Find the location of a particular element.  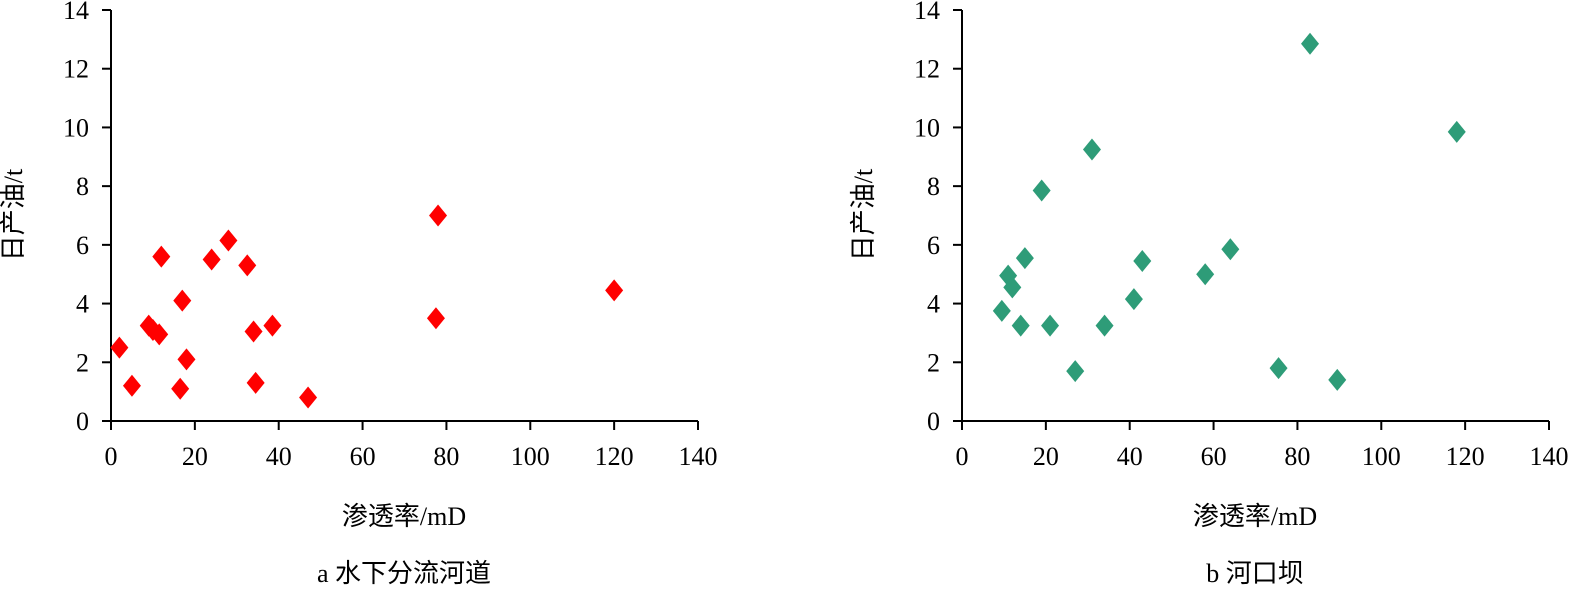

panel-caption: a 水下分流河道 is located at coordinates (404, 573).